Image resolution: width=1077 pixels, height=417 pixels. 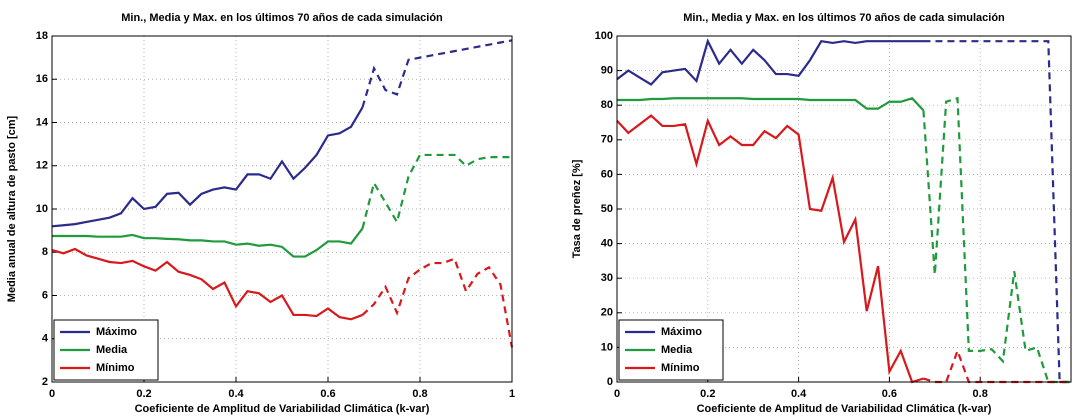 What do you see at coordinates (42, 166) in the screenshot?
I see `y-tick-label: 12` at bounding box center [42, 166].